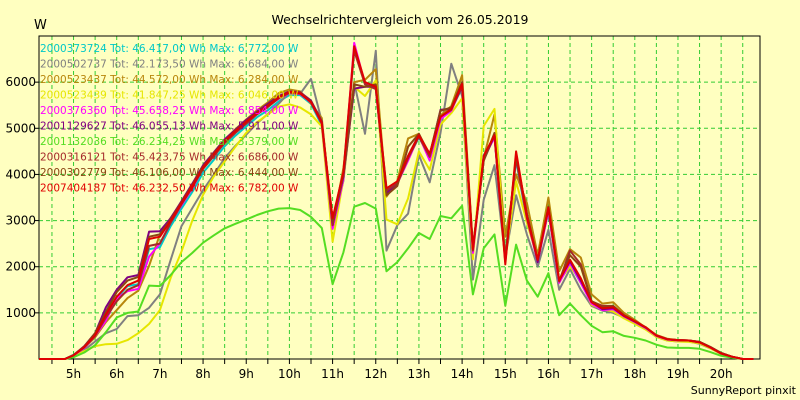  I want to click on x-tick-label: 16h, so click(548, 374).